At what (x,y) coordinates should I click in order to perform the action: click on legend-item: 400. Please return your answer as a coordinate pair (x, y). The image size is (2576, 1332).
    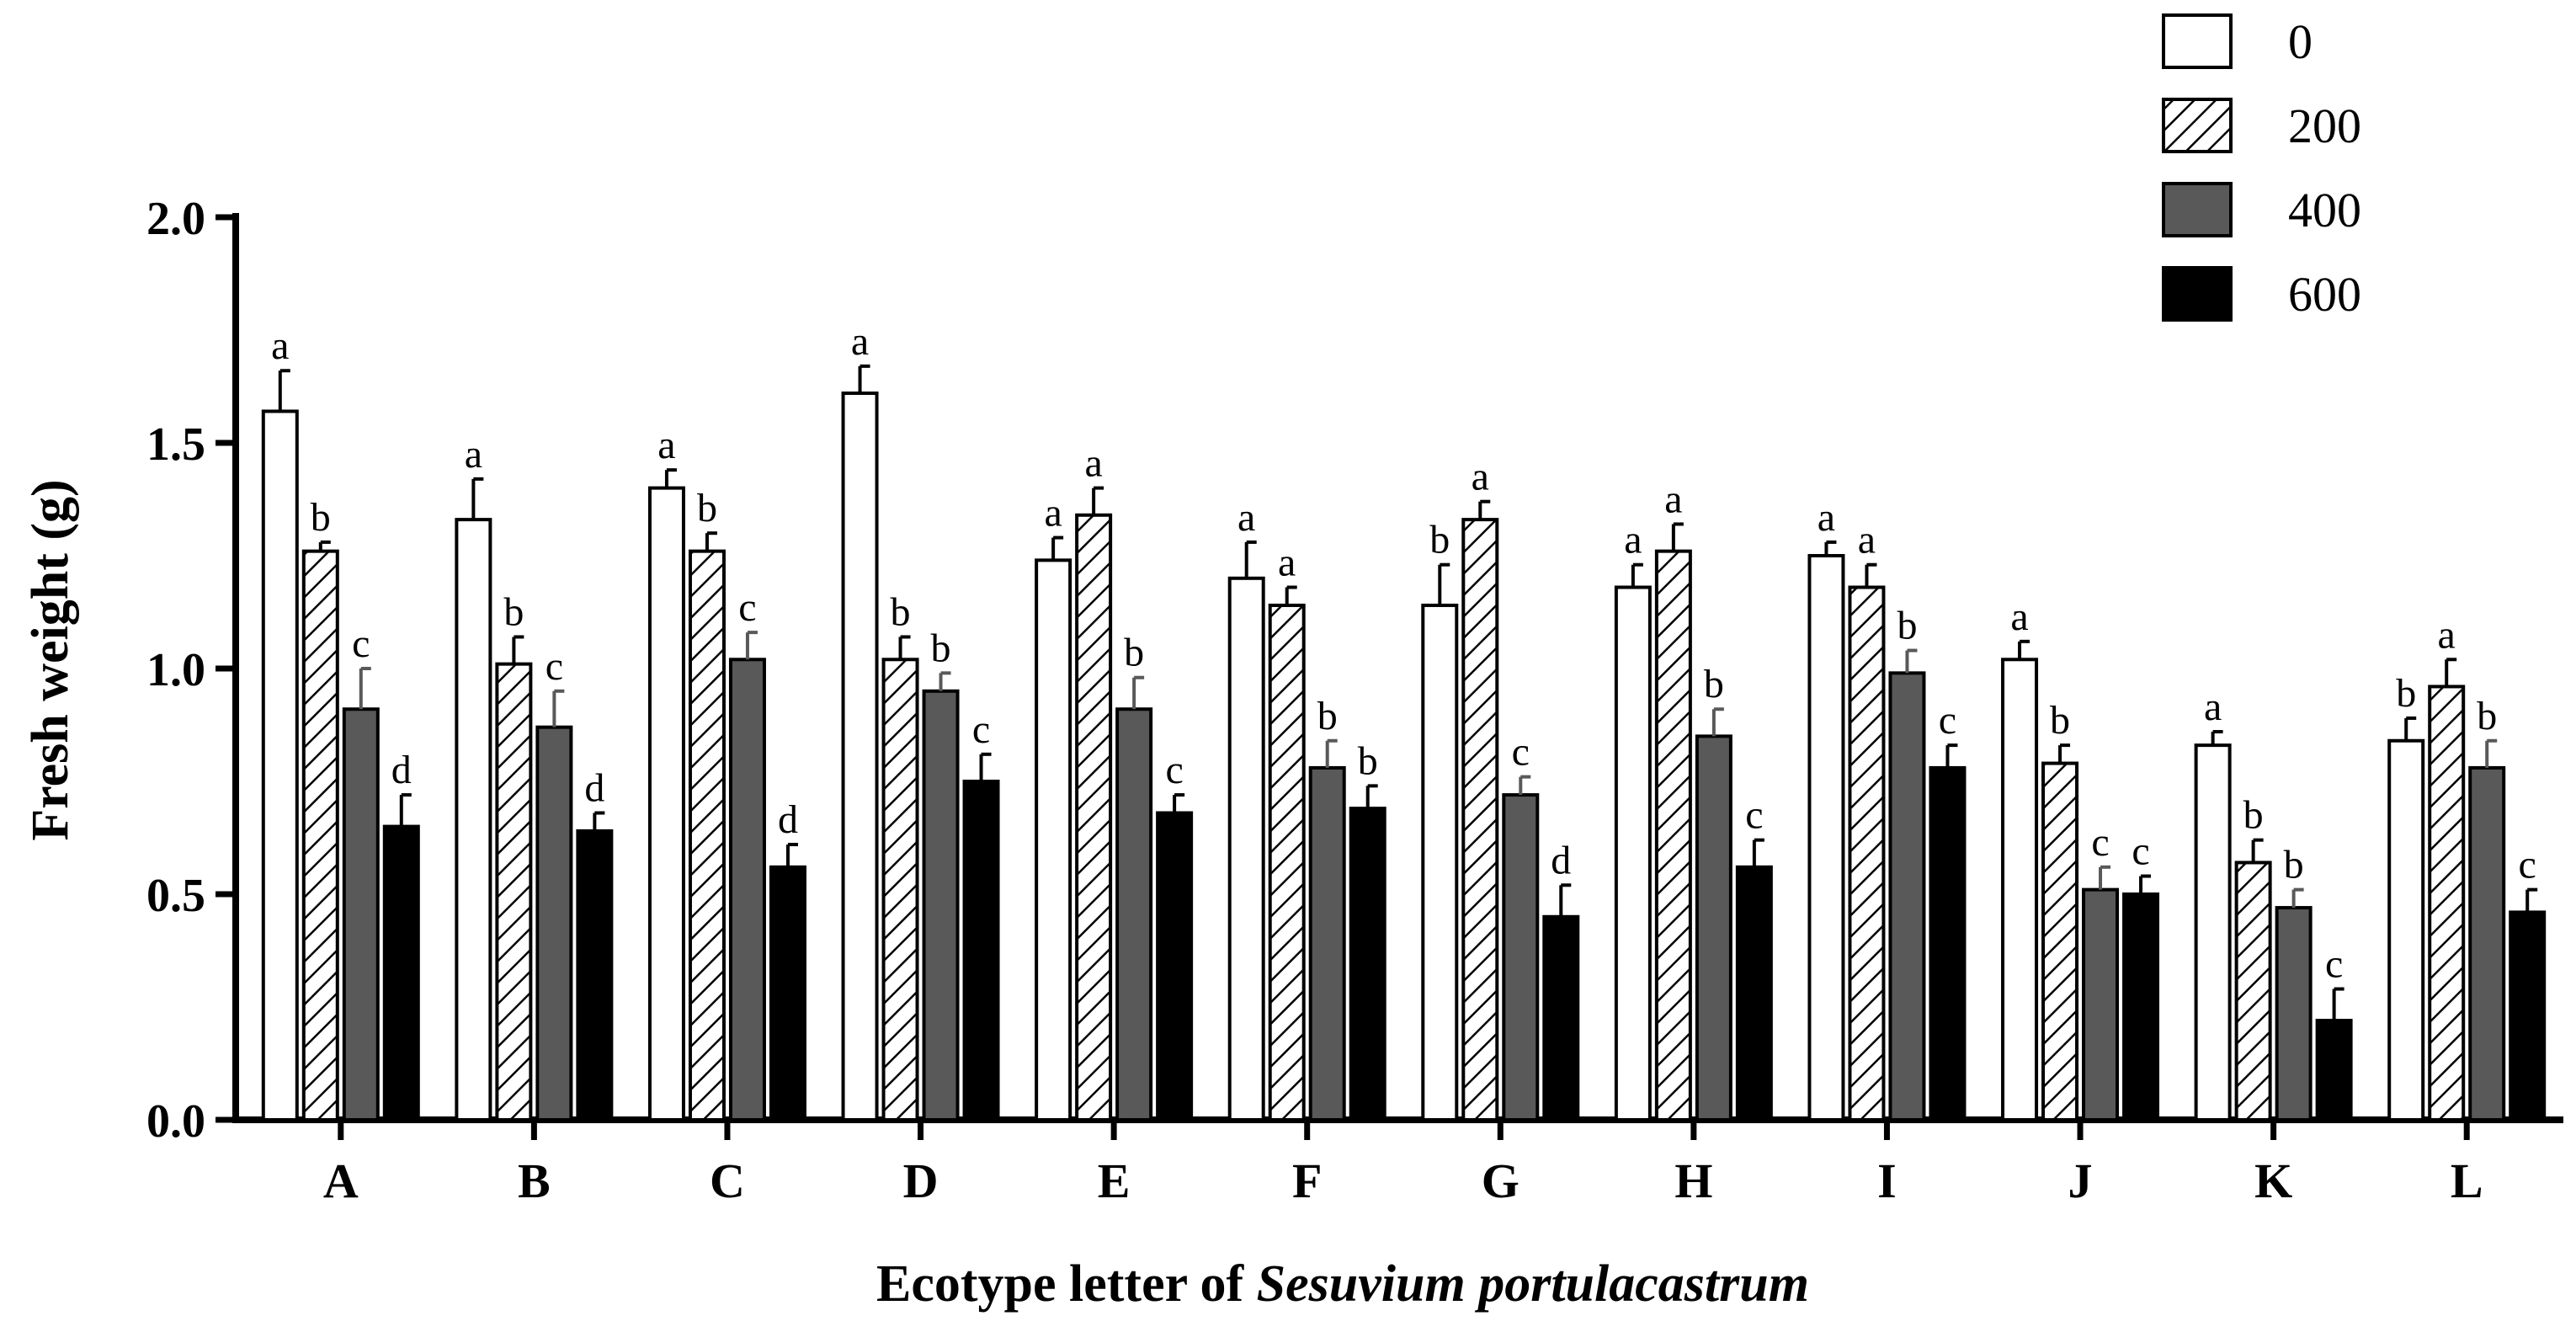
    Looking at the image, I should click on (2261, 209).